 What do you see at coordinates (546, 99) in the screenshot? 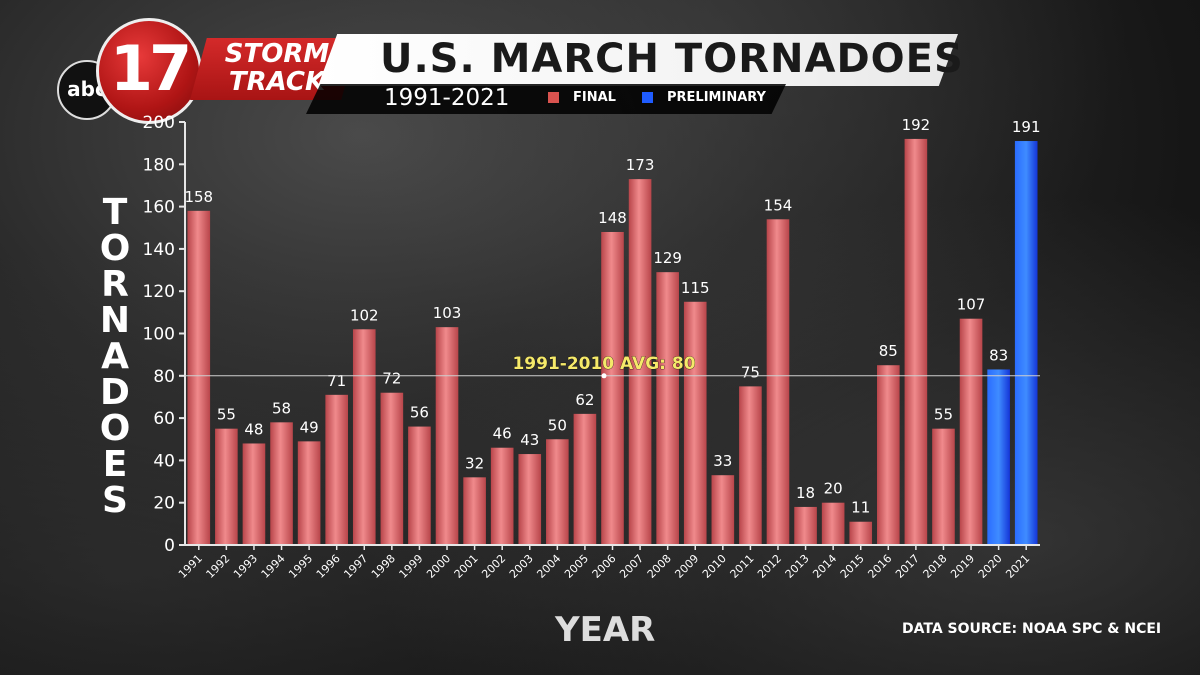
I see `subtitle-banner` at bounding box center [546, 99].